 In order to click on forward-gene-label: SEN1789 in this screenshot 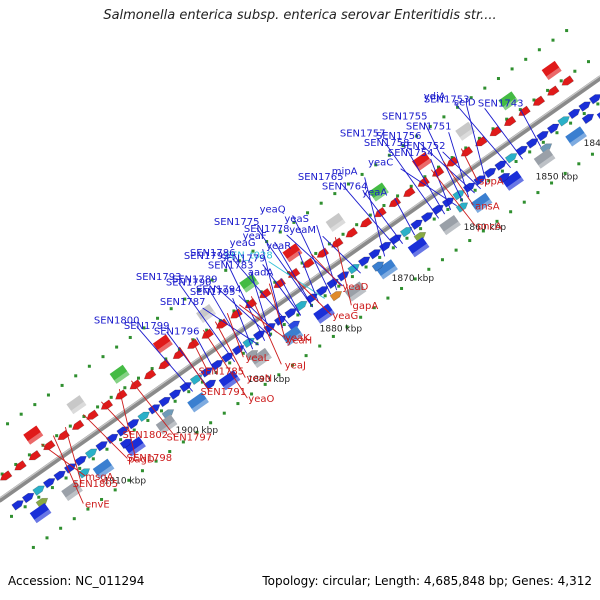, I will do `click(195, 280)`.